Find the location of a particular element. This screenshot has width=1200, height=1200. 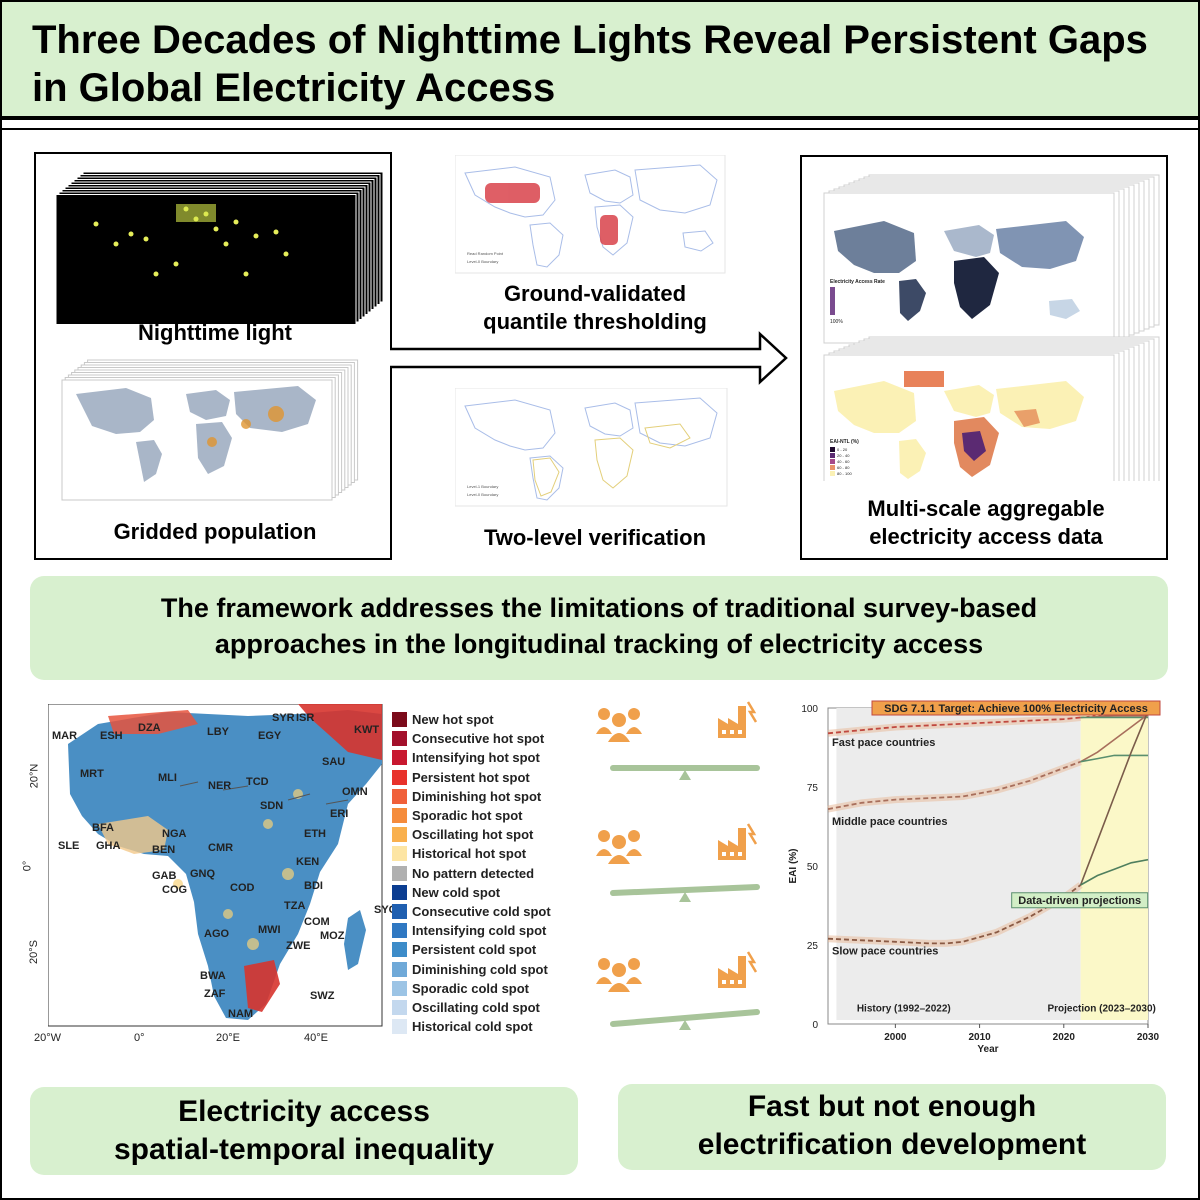

target-label-box is located at coordinates (1016, 708).